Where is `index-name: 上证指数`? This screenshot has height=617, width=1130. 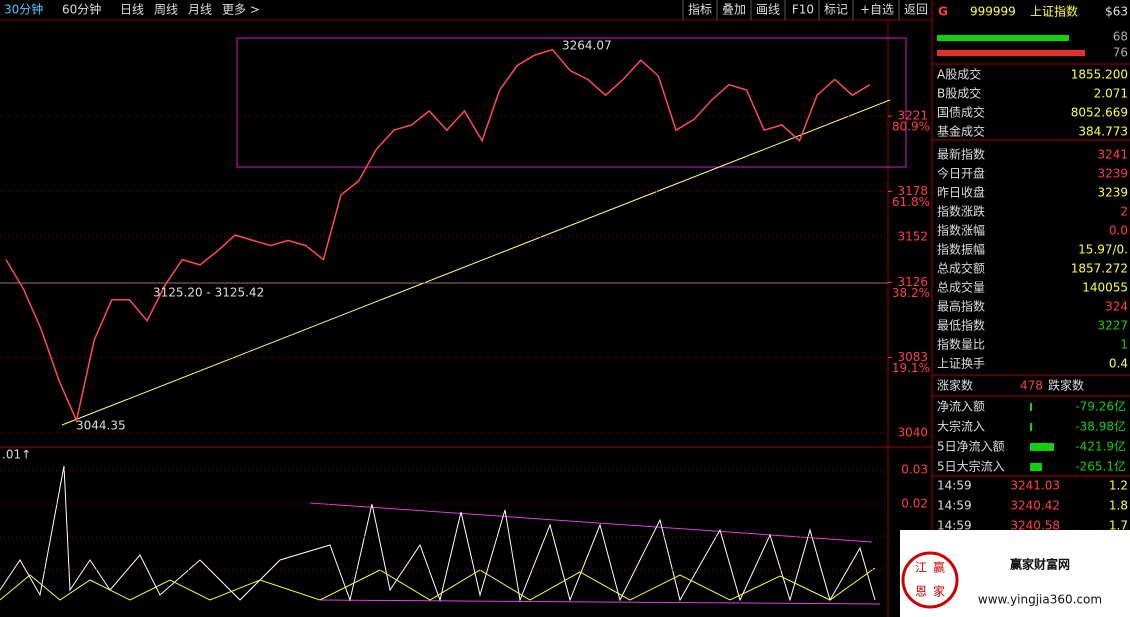
index-name: 上证指数 is located at coordinates (1054, 11).